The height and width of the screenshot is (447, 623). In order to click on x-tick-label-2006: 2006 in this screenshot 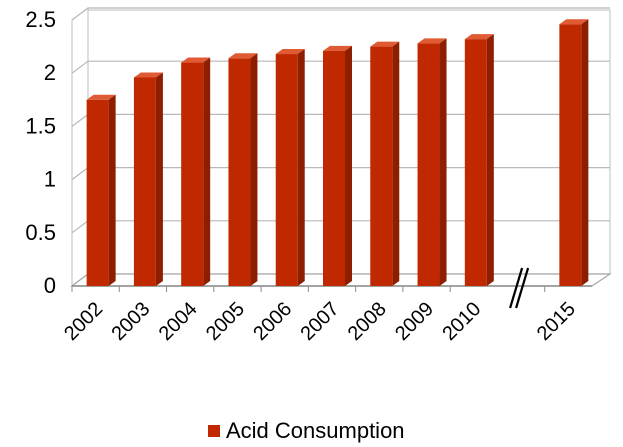, I will do `click(272, 321)`.